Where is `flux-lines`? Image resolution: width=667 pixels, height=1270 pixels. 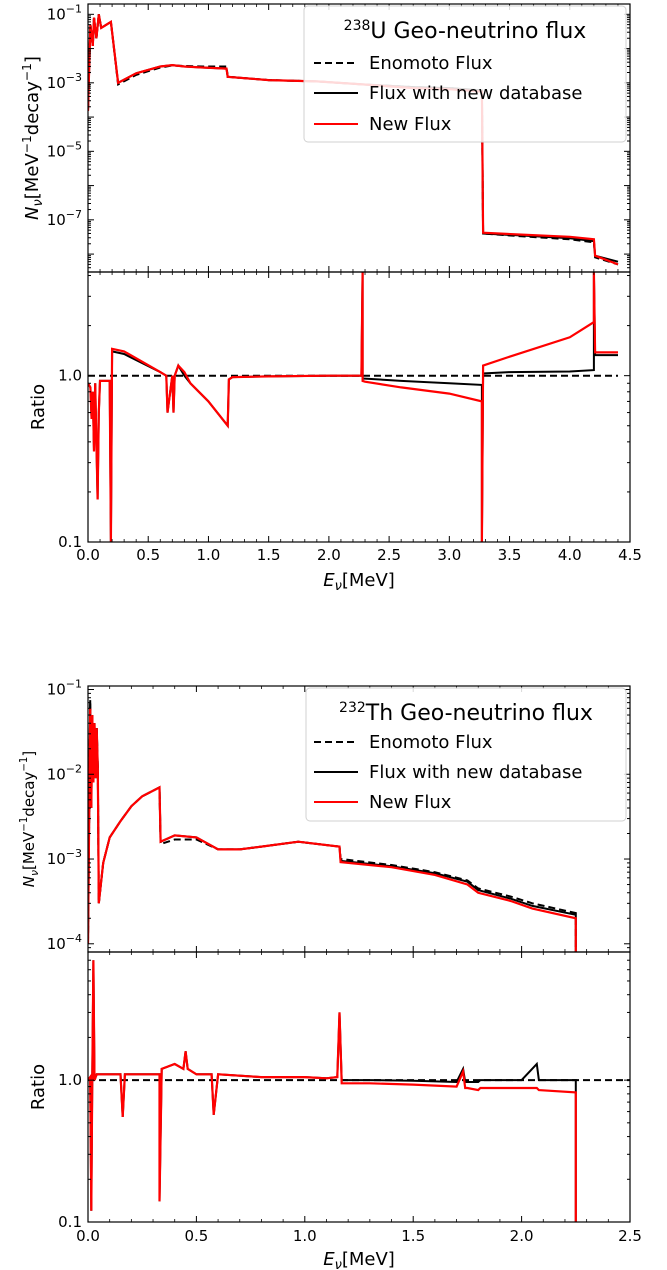
flux-lines is located at coordinates (332, 826).